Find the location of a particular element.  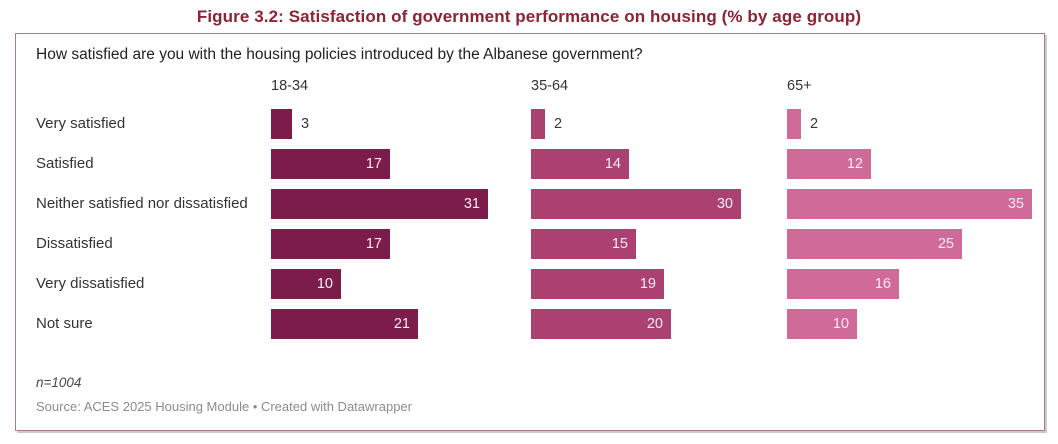

row-label: Very satisfied is located at coordinates (81, 123).